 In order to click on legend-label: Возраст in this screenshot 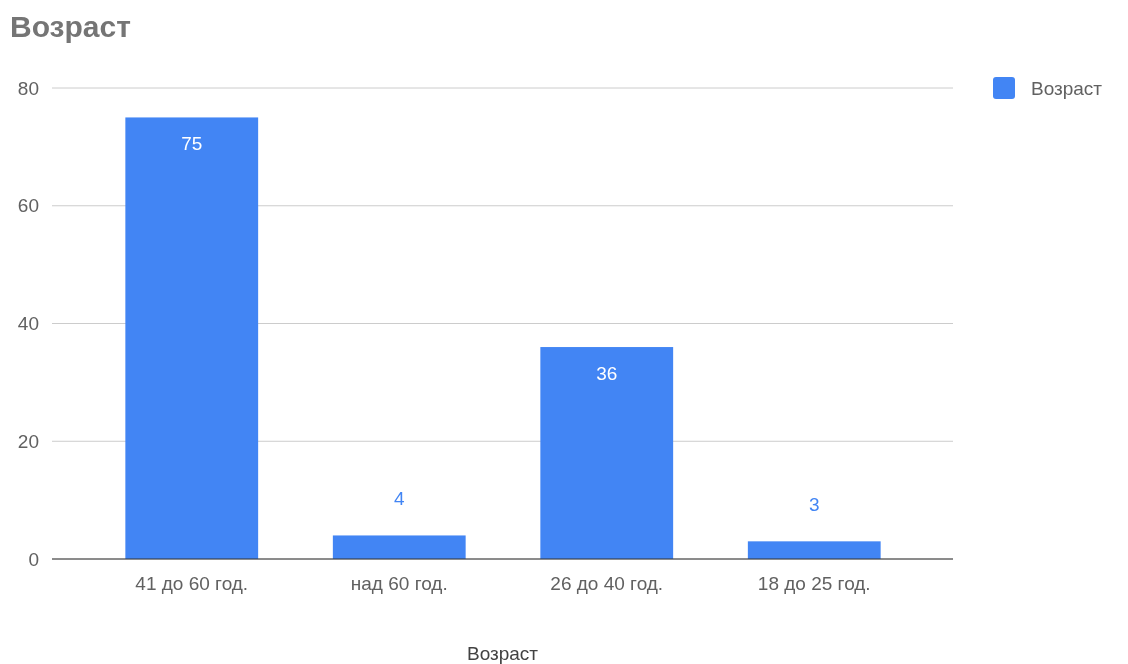, I will do `click(1067, 88)`.